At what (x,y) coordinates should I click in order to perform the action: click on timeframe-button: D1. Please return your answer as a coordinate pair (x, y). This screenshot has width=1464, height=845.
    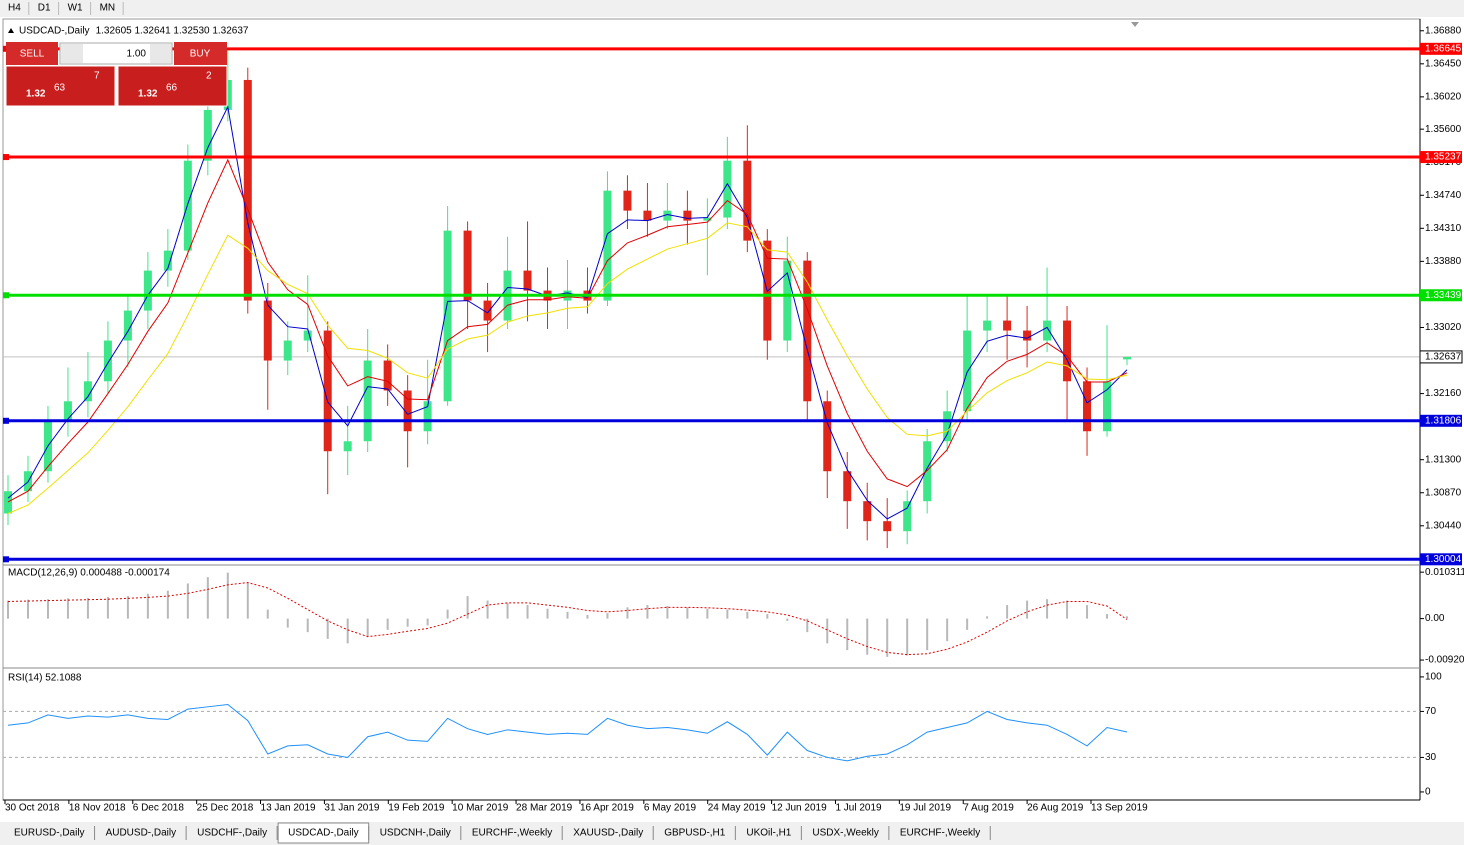
    Looking at the image, I should click on (44, 8).